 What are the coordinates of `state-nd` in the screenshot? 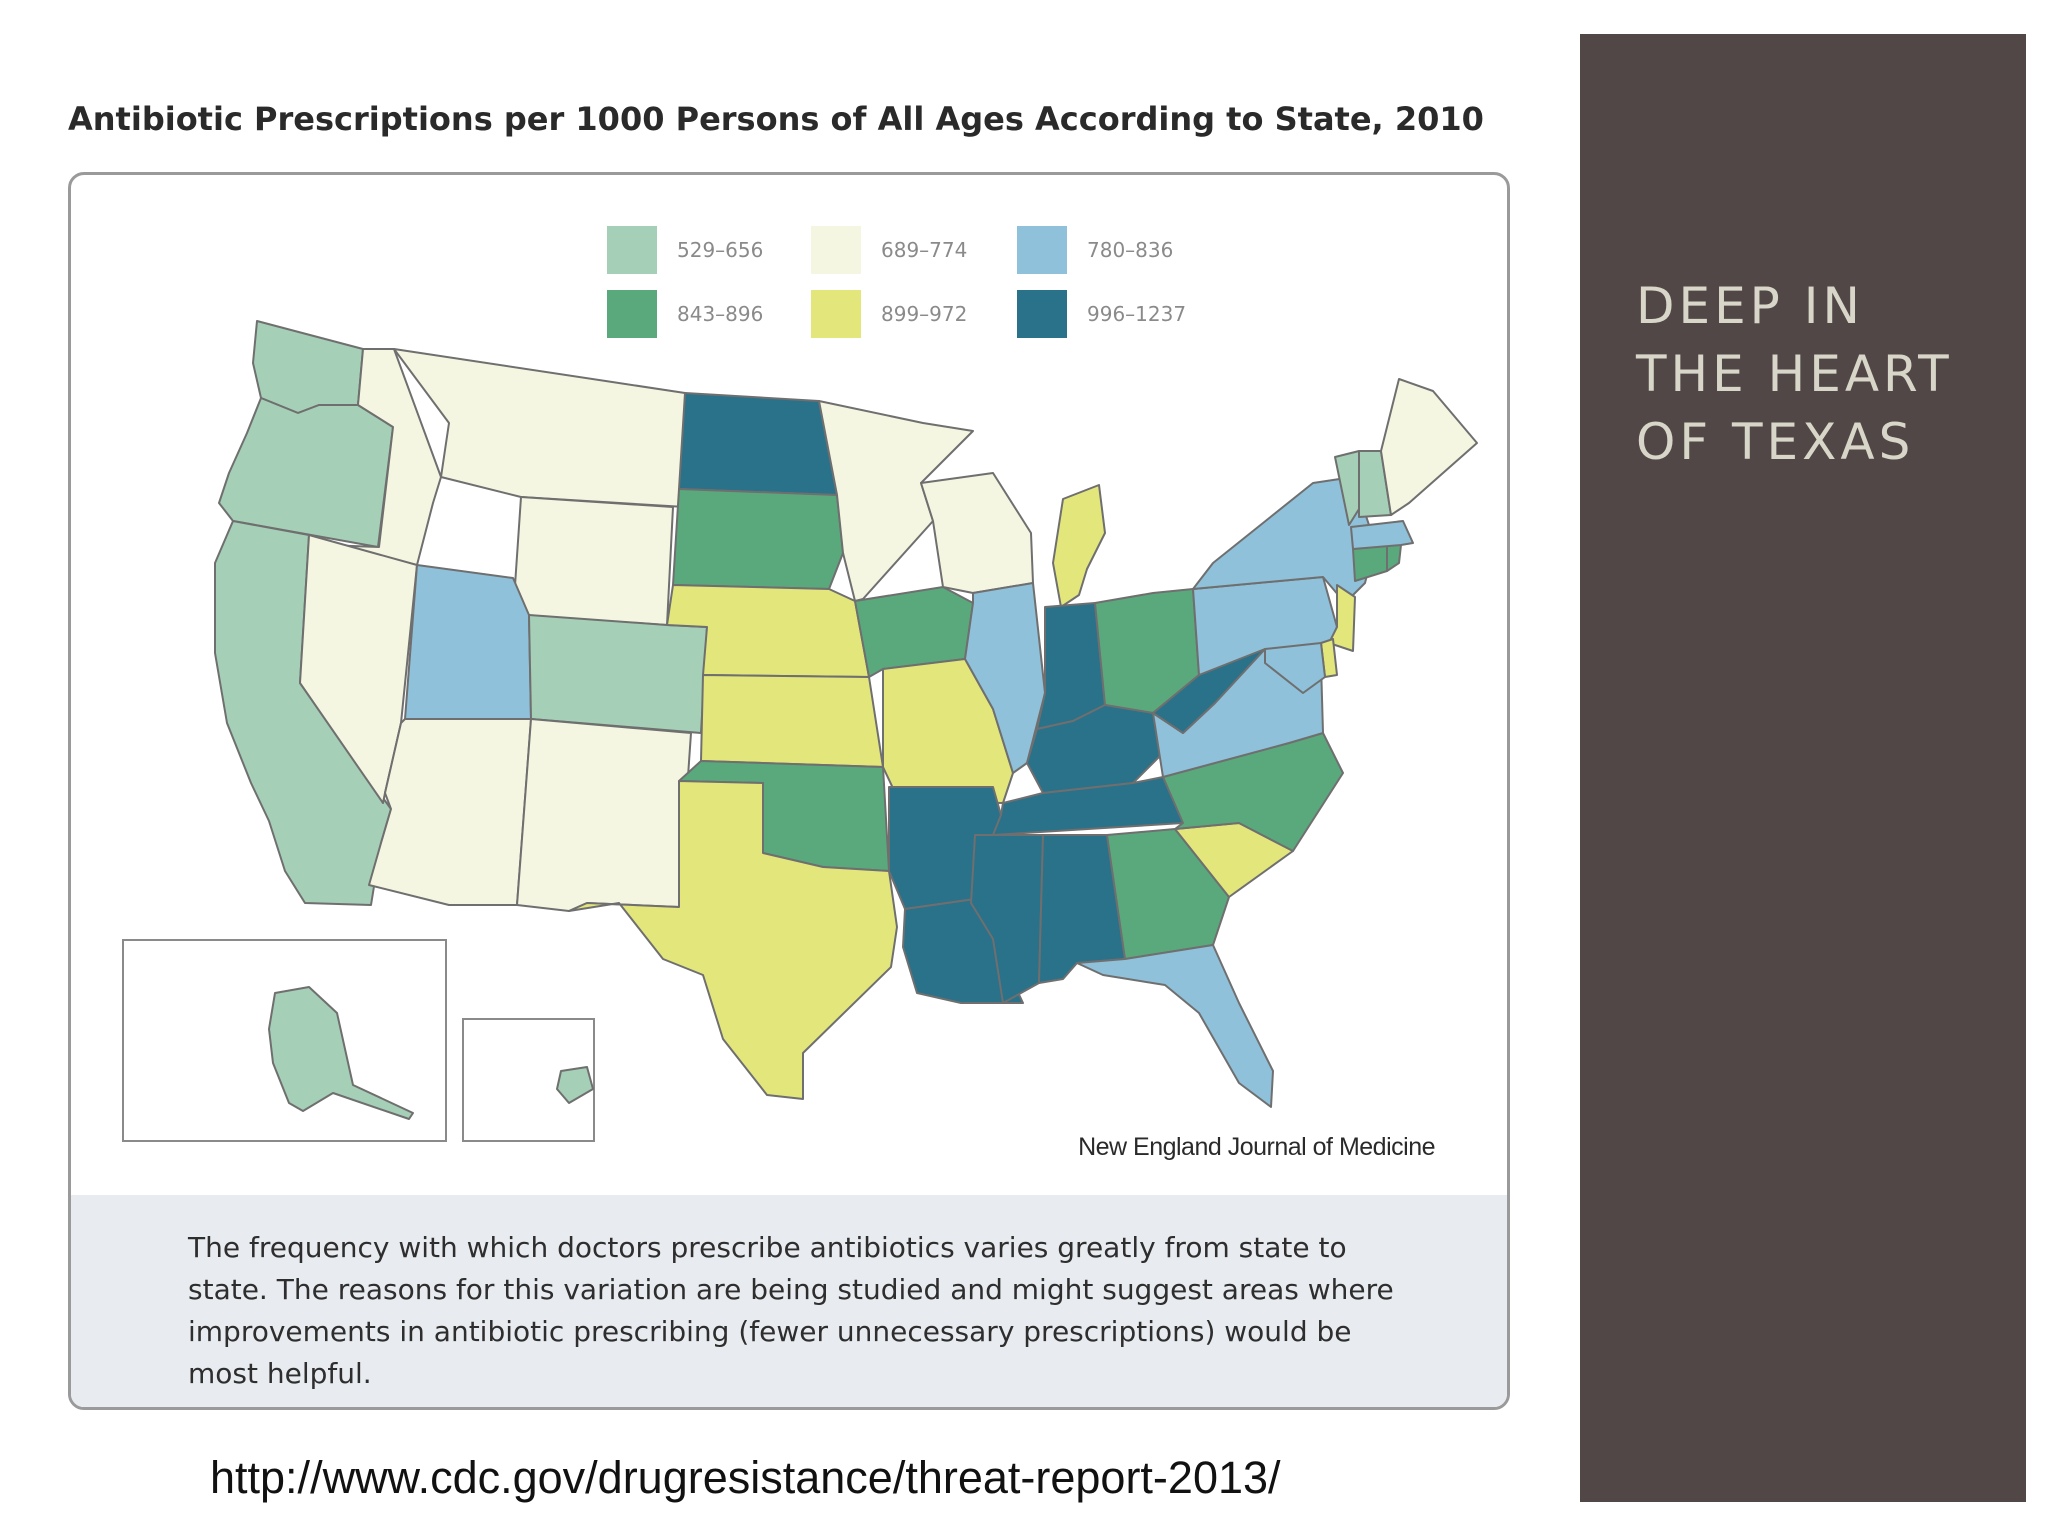 It's located at (758, 444).